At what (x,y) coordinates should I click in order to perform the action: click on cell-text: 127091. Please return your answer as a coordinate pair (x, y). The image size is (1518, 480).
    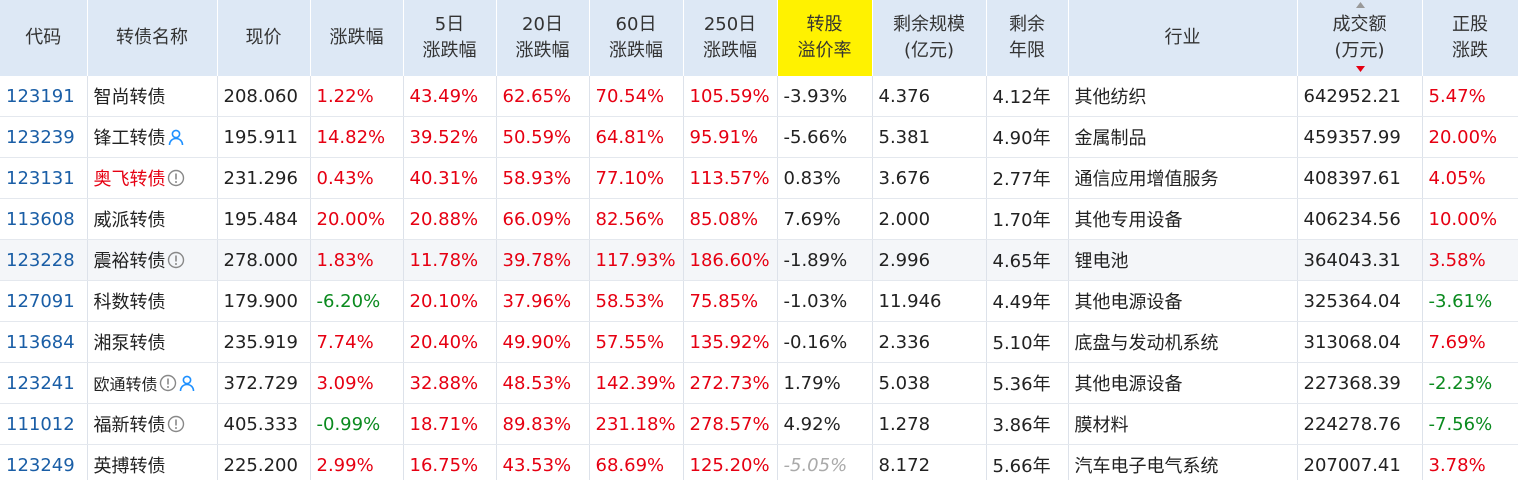
    Looking at the image, I should click on (40, 301).